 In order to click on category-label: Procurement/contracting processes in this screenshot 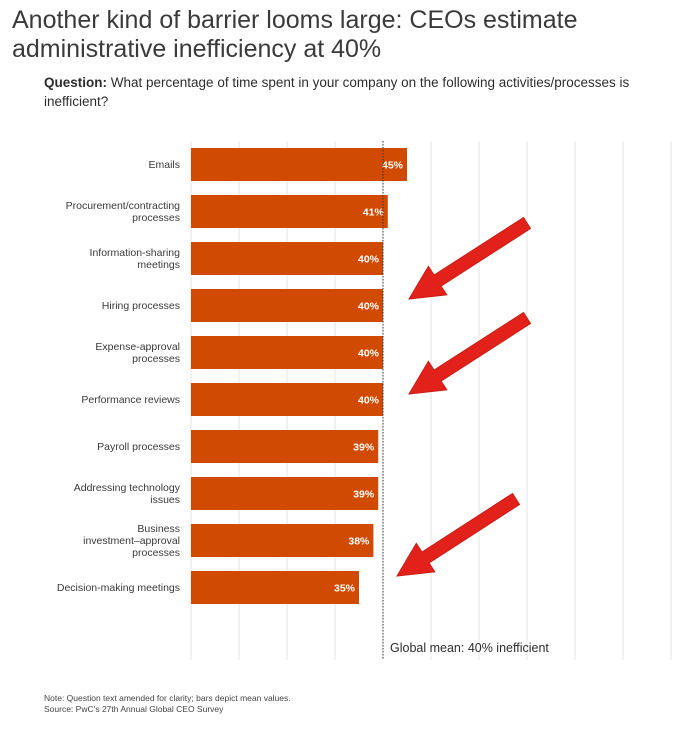, I will do `click(123, 212)`.